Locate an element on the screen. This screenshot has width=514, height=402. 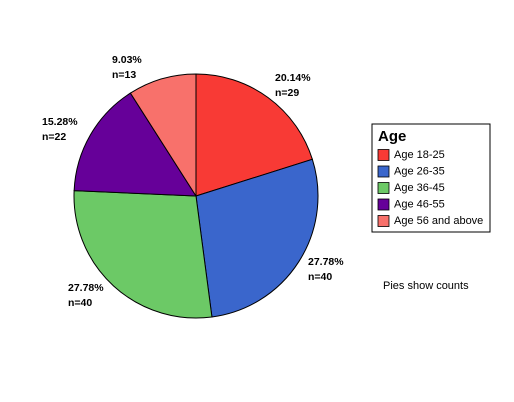
legend-label: Age 18-25 is located at coordinates (419, 155).